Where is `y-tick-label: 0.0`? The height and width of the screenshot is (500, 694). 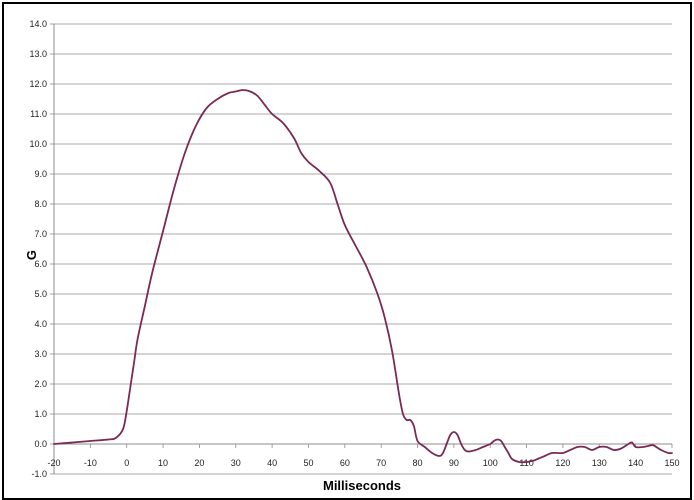
y-tick-label: 0.0 is located at coordinates (40, 444).